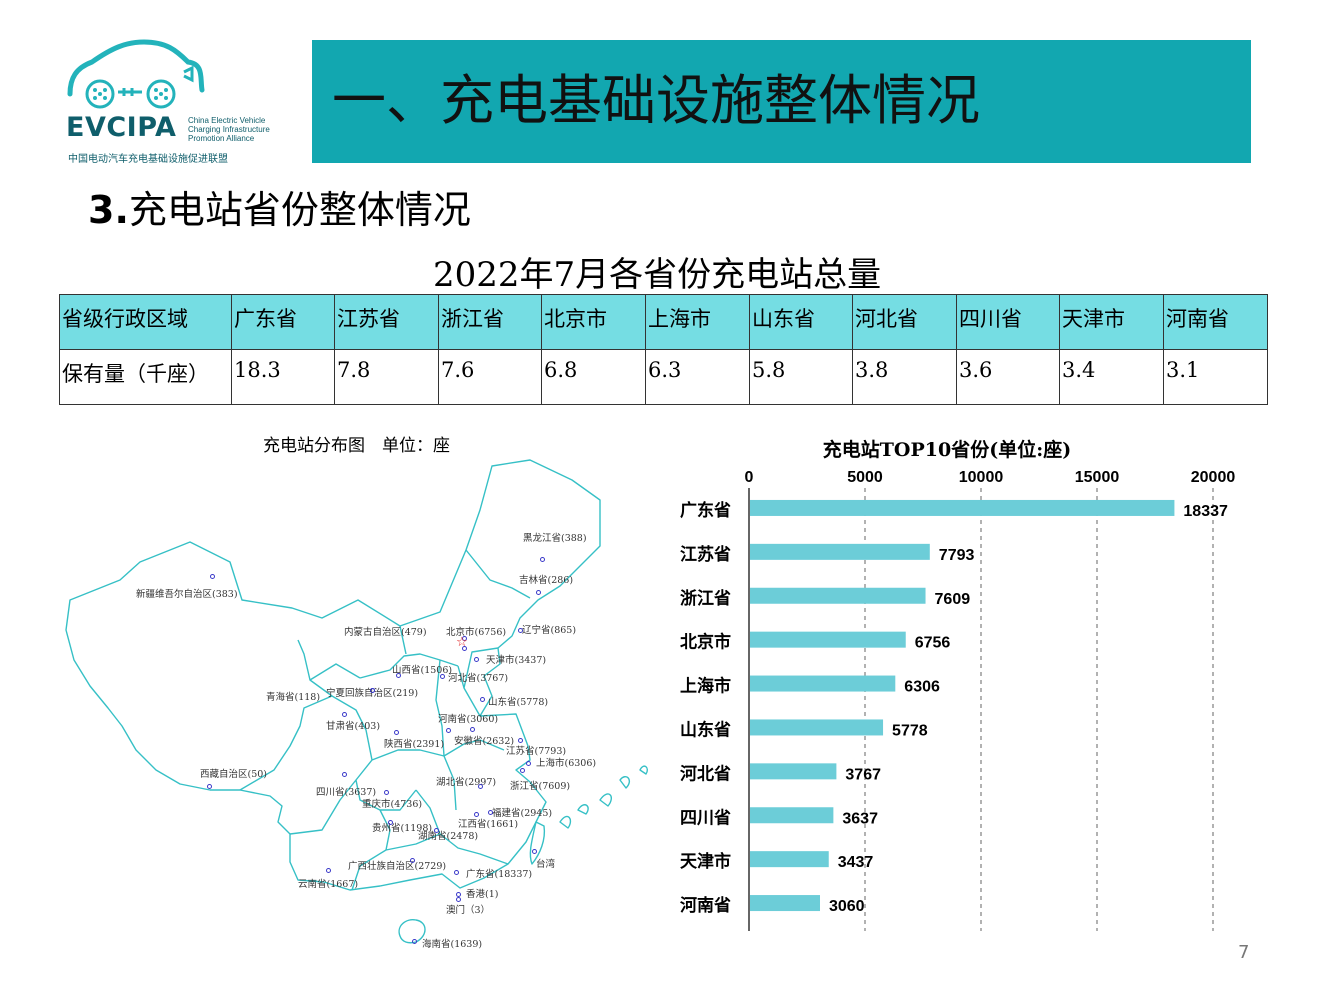 The height and width of the screenshot is (1000, 1333). I want to click on brand-name: EVCIPA, so click(121, 127).